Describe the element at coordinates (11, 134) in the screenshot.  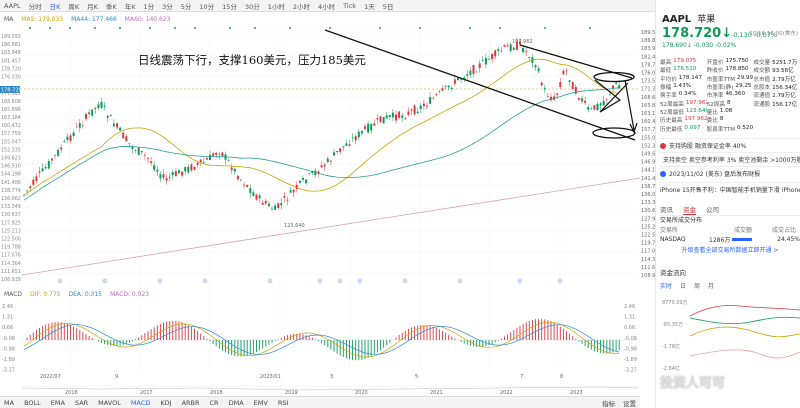
I see `left-axis-label: 157.759` at that location.